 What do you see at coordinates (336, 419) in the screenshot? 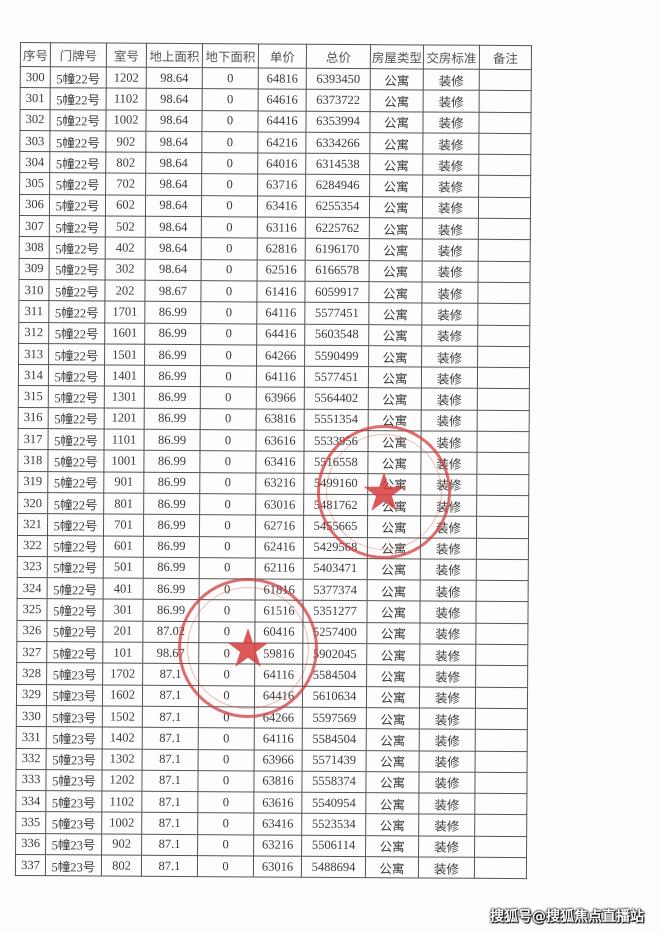
I see `cell-total-price: 5551354` at bounding box center [336, 419].